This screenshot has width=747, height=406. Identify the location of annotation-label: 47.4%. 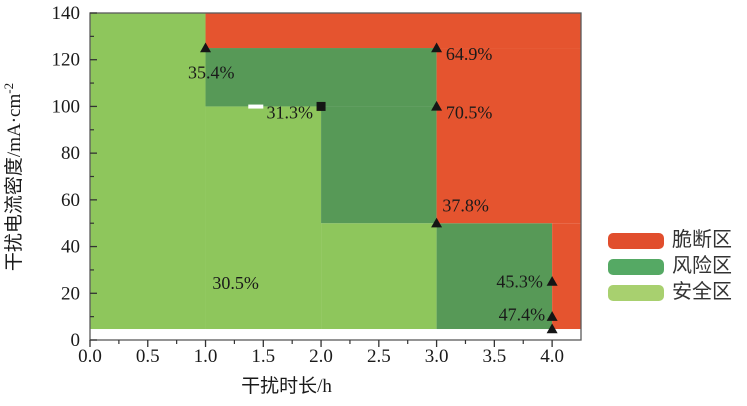
(522, 314).